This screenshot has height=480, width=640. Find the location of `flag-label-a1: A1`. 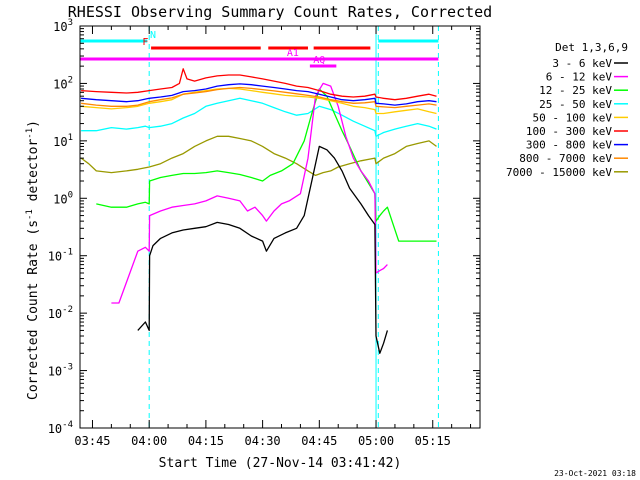

flag-label-a1: A1 is located at coordinates (293, 53).